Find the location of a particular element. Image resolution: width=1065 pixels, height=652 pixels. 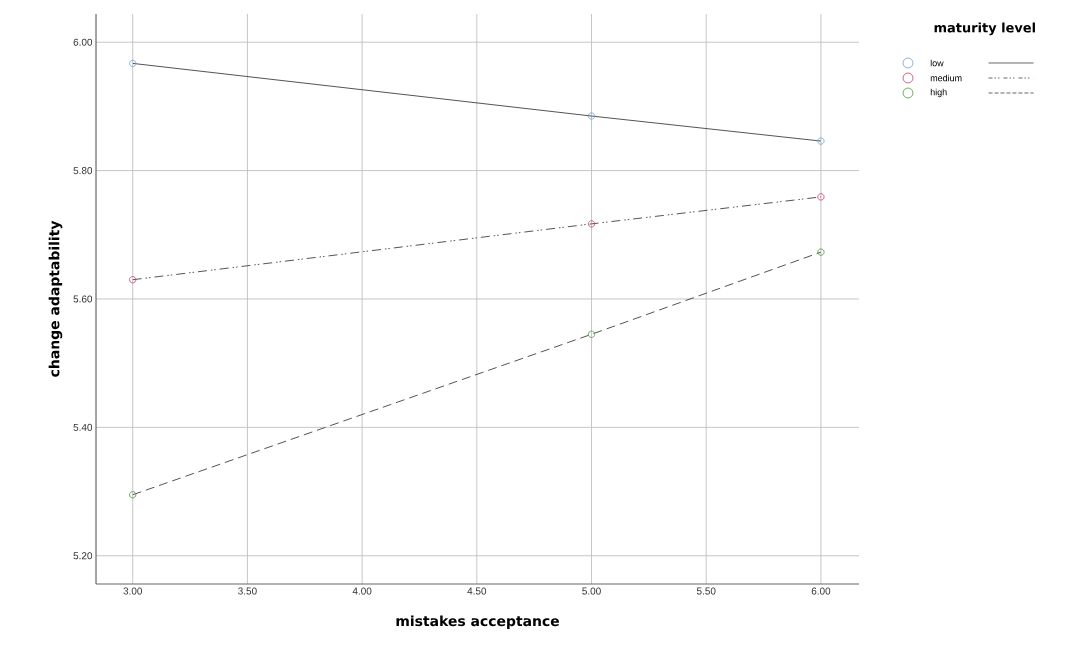

legend-label: medium is located at coordinates (946, 78).